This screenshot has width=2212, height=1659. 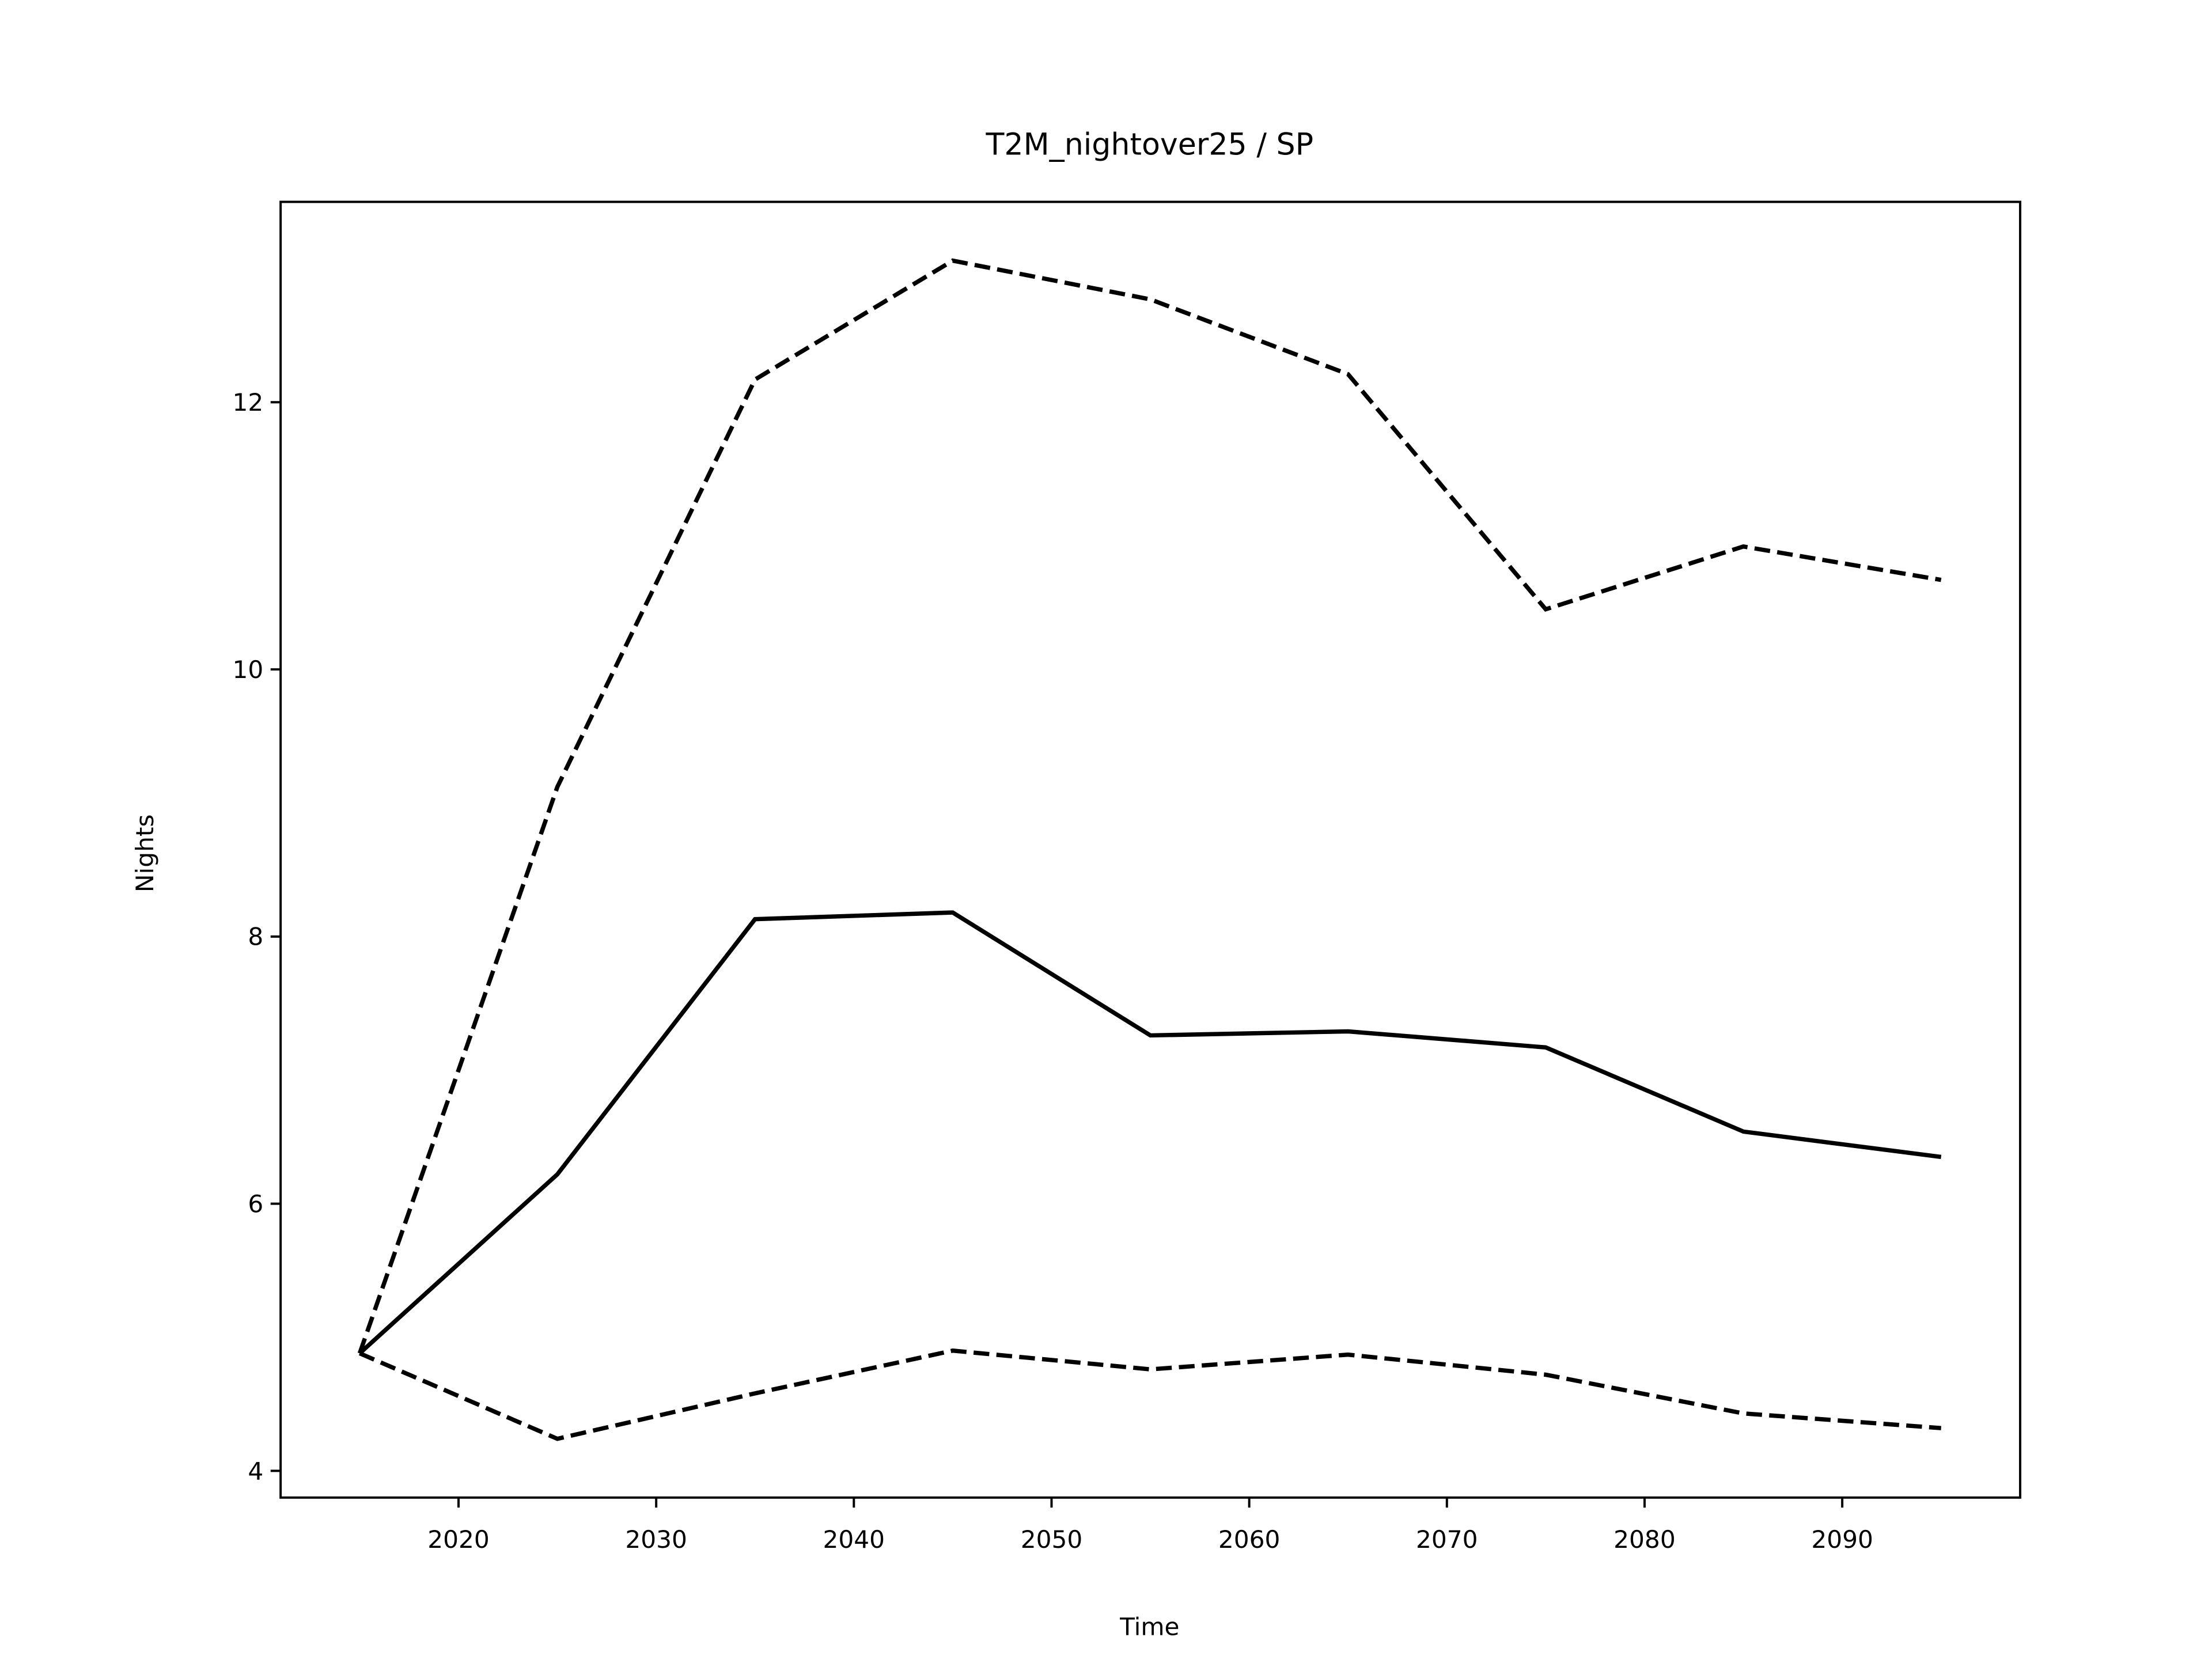 I want to click on y-tick-label: 12, so click(x=248, y=402).